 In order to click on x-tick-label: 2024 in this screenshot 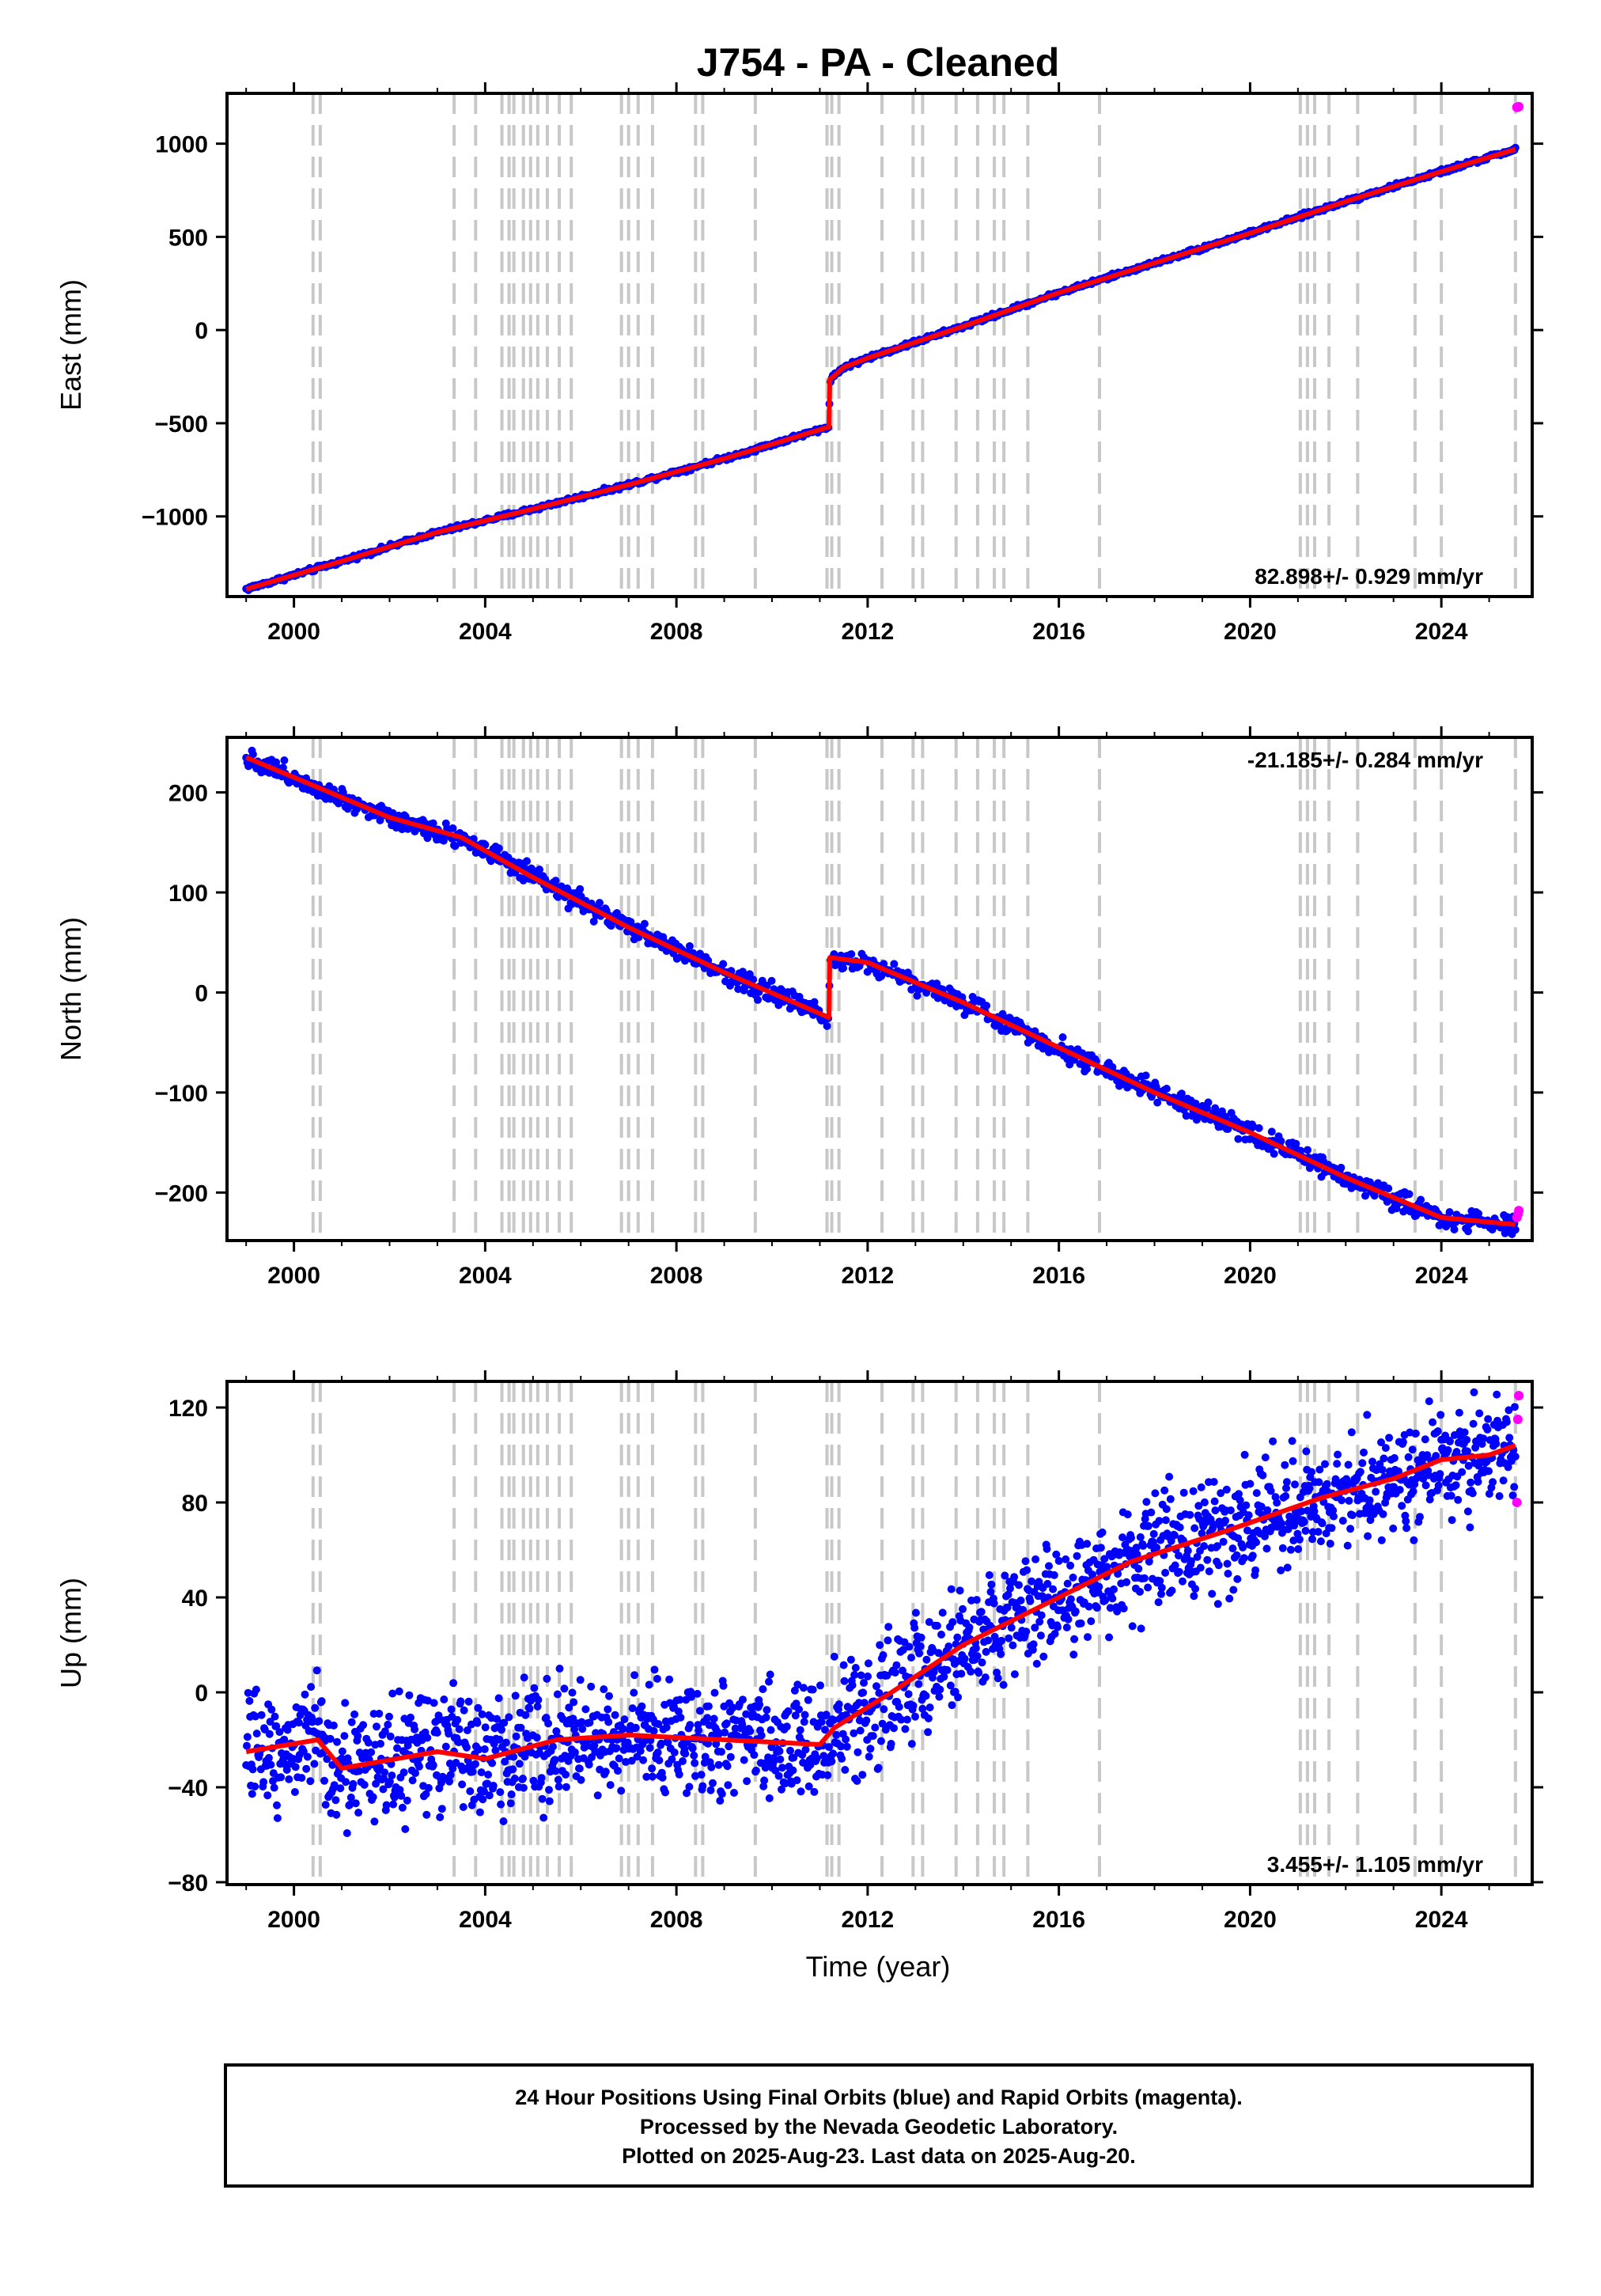, I will do `click(1442, 1276)`.